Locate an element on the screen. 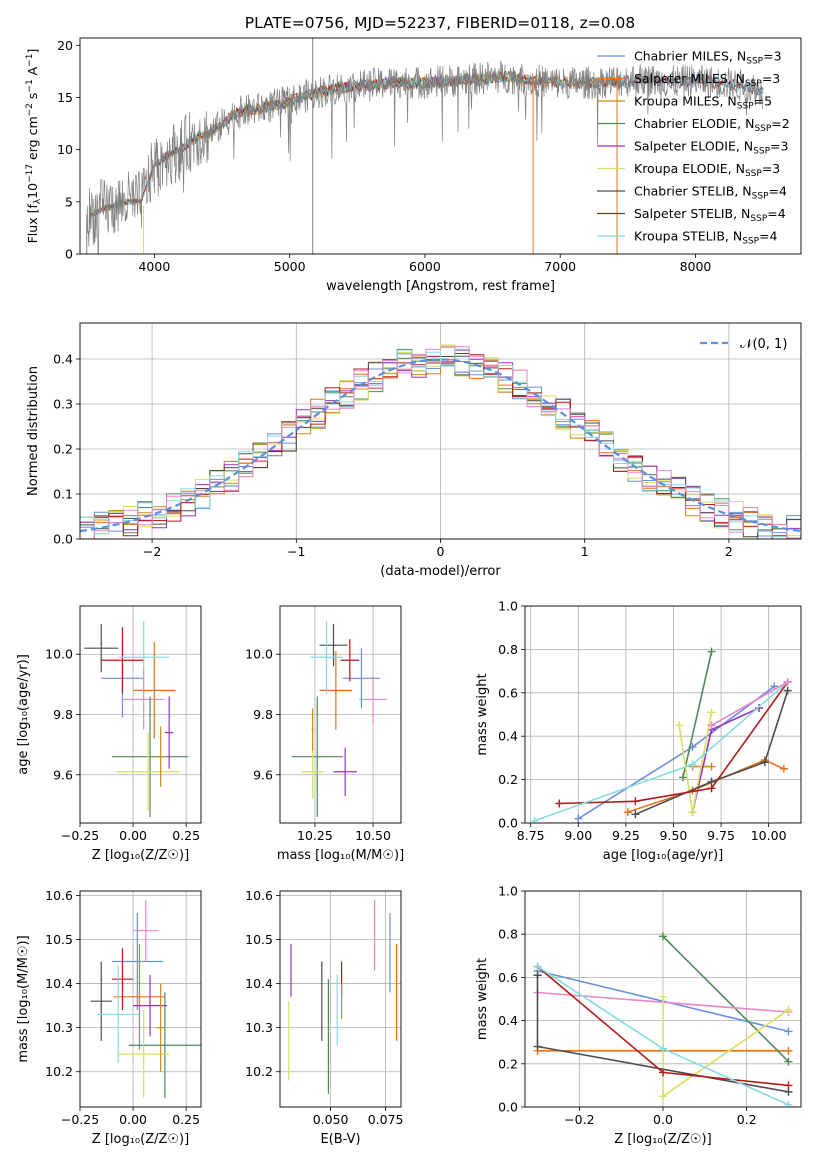  x-tick-label: 8.75 is located at coordinates (531, 835).